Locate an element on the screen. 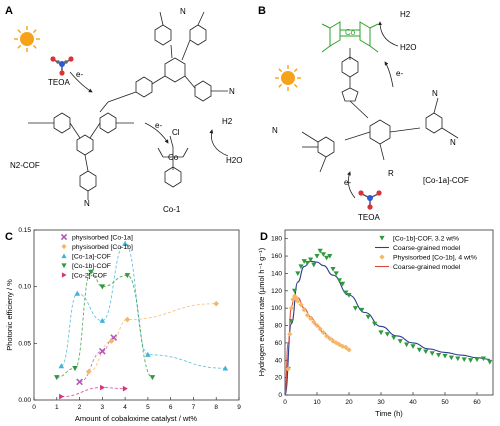 This screenshot has height=426, width=500. co-1-label: Co-1 is located at coordinates (172, 209).